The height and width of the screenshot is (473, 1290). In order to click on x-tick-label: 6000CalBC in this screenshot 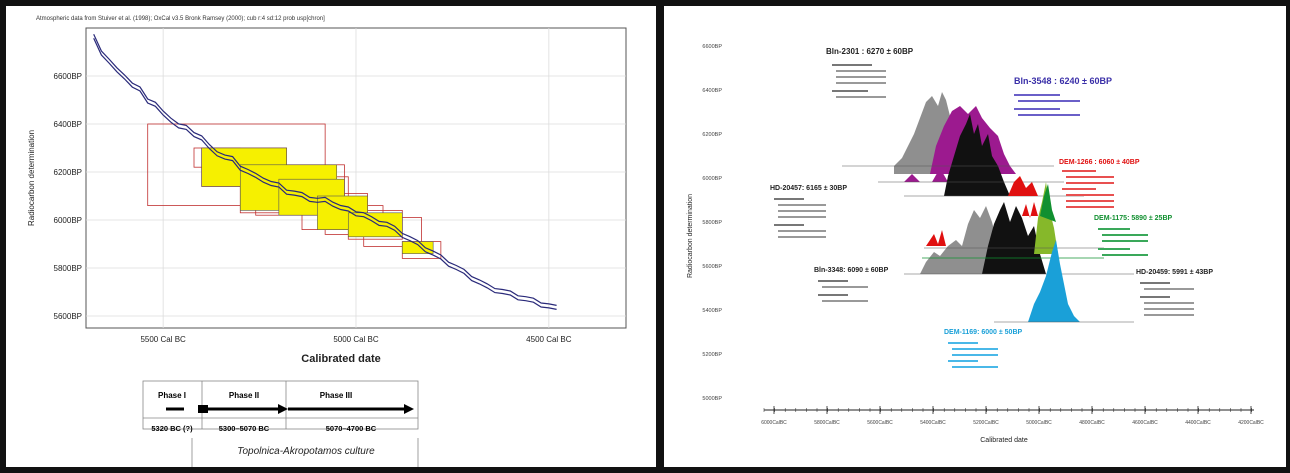, I will do `click(774, 423)`.